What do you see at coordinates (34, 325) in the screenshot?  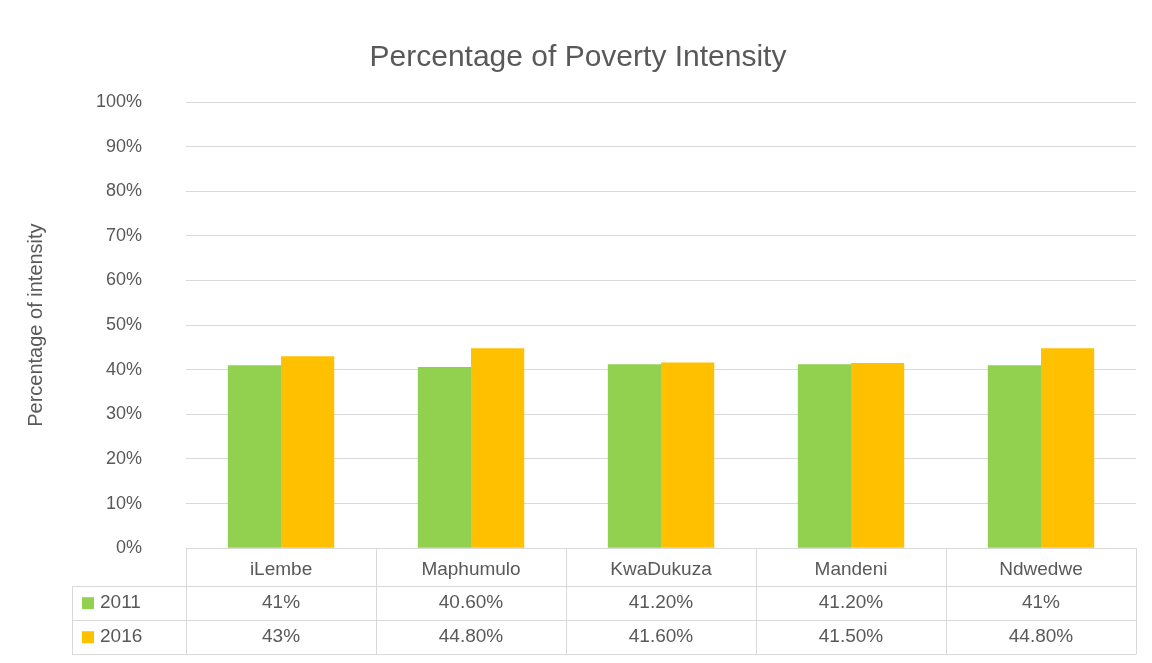 I see `y-axis-title: Percentage of intensity` at bounding box center [34, 325].